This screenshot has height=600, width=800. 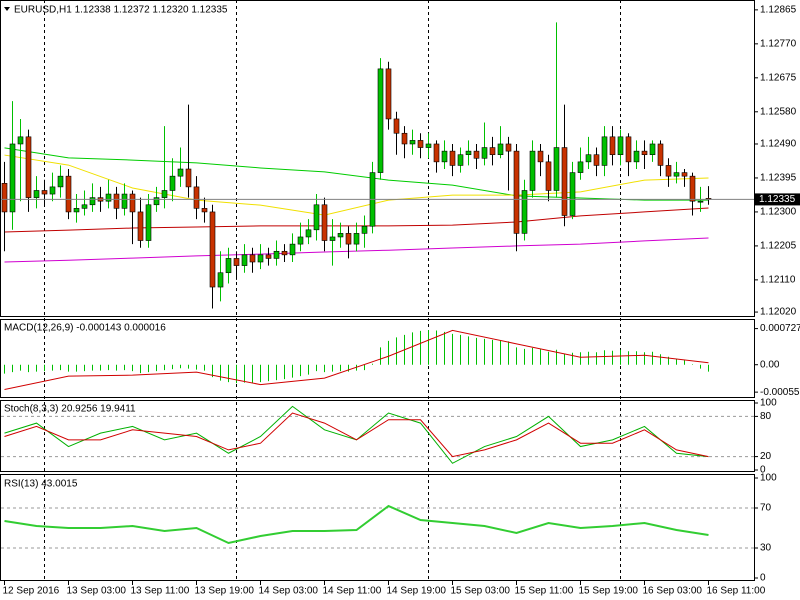 I want to click on y-tick-label: 30, so click(x=766, y=548).